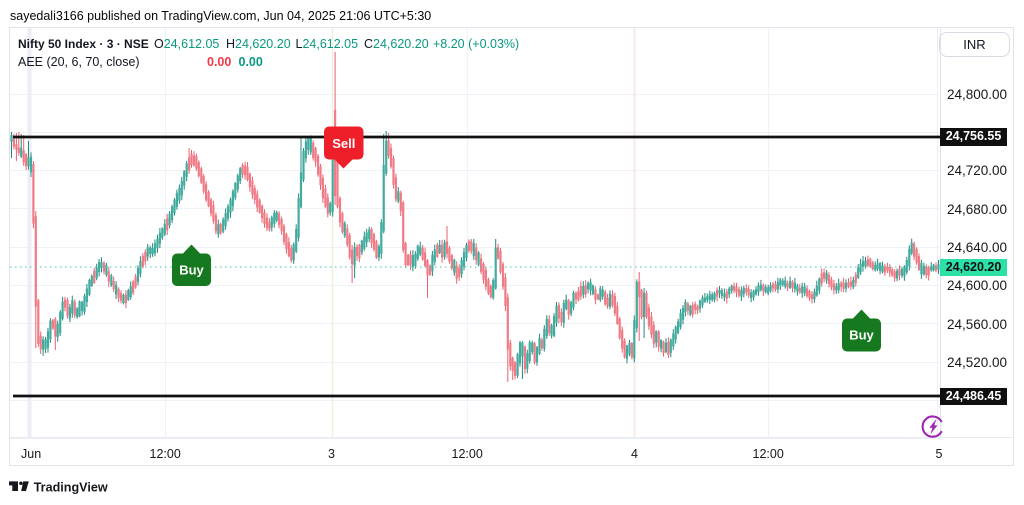 The width and height of the screenshot is (1024, 505). I want to click on svg-text: TradingView, so click(71, 488).